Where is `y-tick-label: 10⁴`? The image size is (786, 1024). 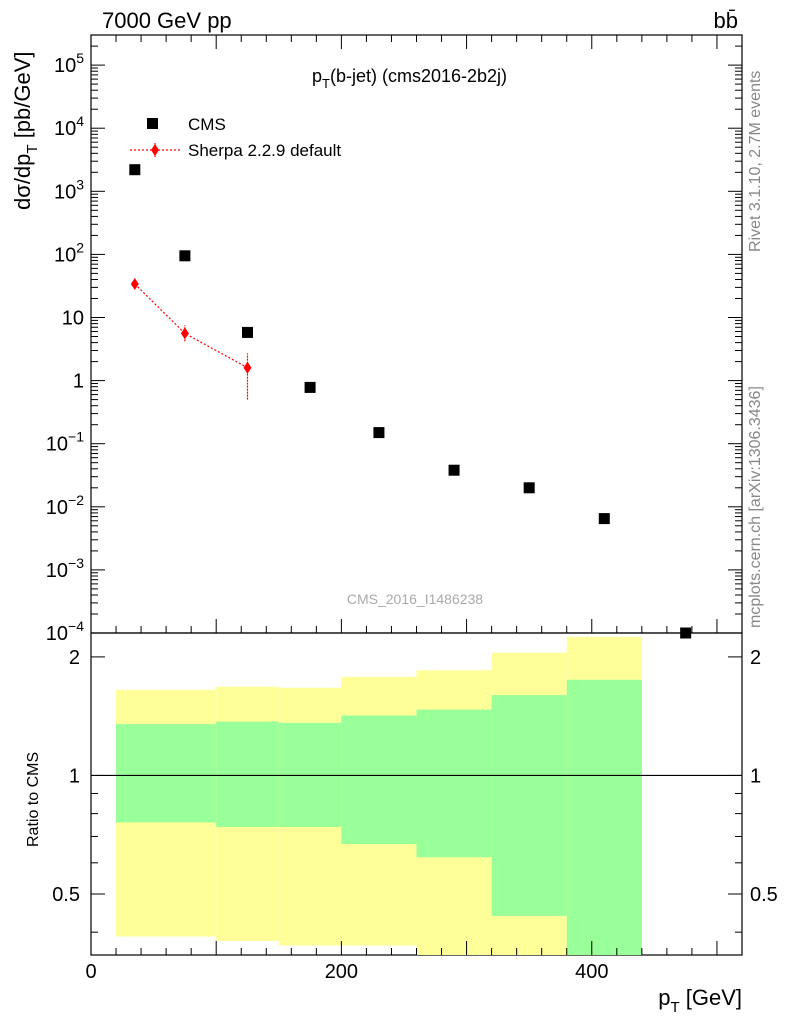
y-tick-label: 10⁴ is located at coordinates (69, 126).